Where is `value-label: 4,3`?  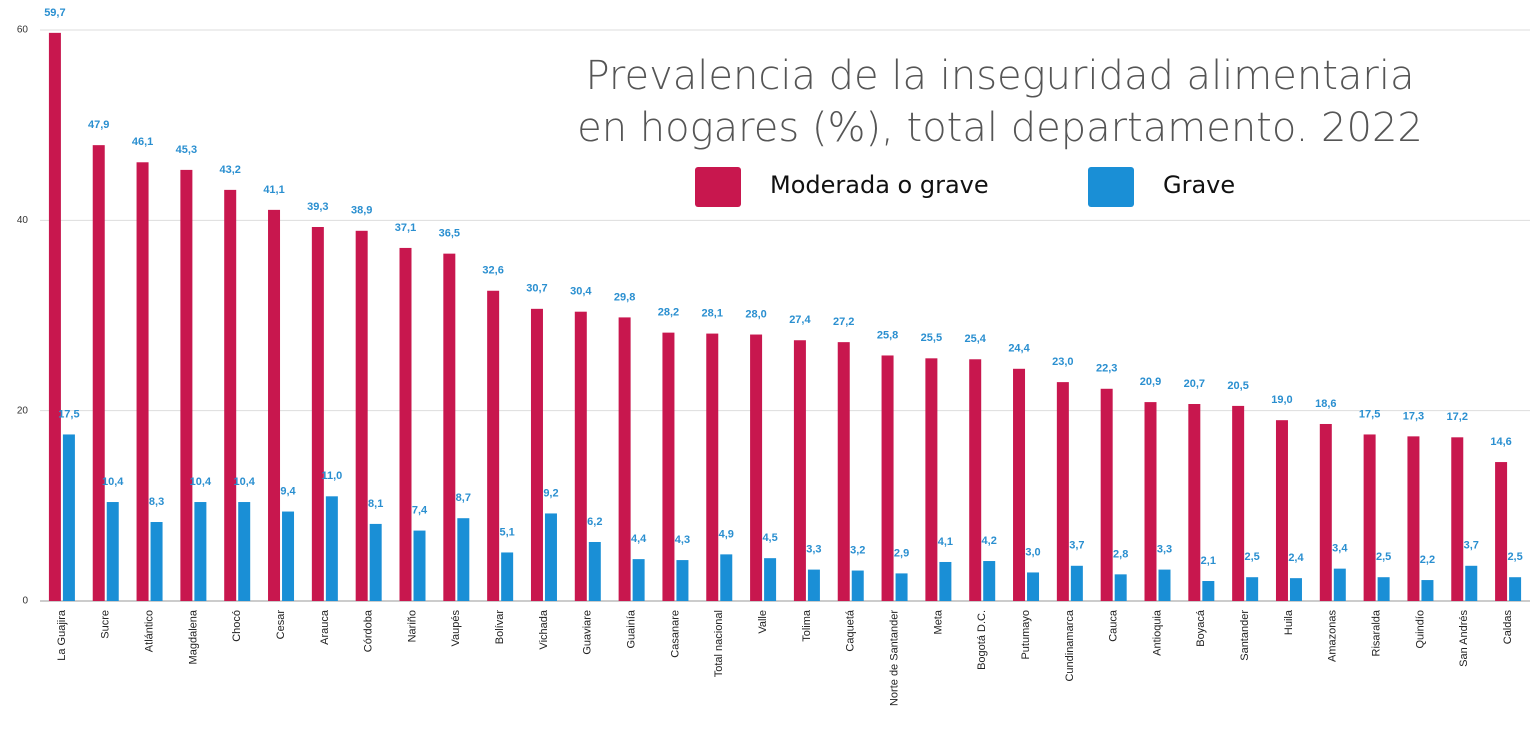
value-label: 4,3 is located at coordinates (682, 540).